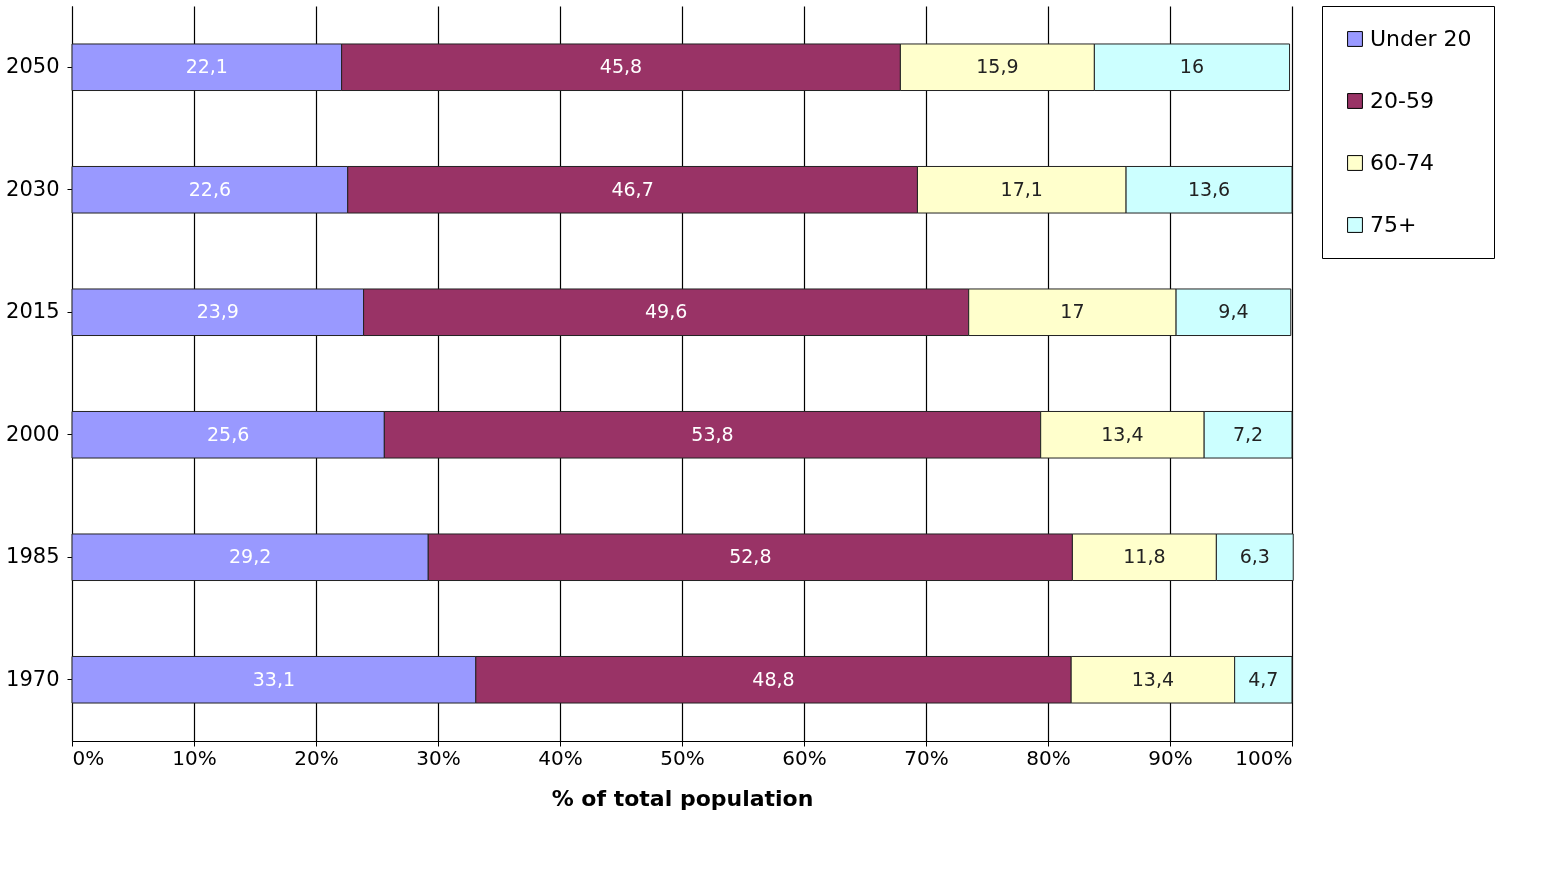  I want to click on x-tick-label: 40%, so click(560, 757).